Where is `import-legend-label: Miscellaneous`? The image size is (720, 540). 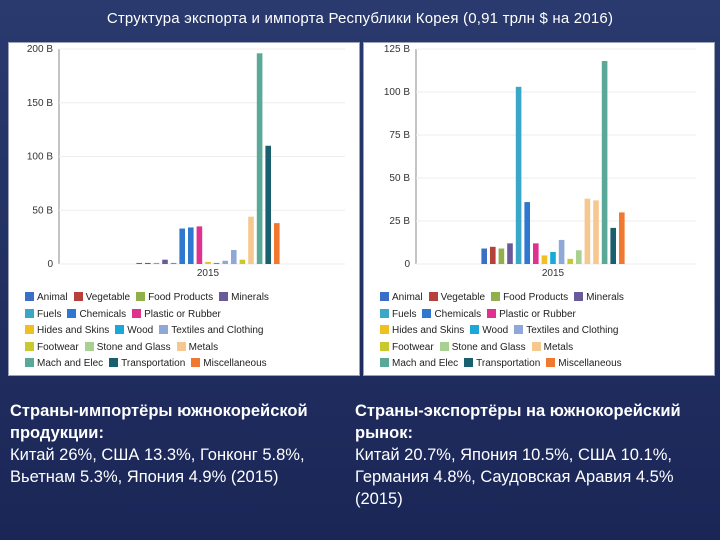 import-legend-label: Miscellaneous is located at coordinates (235, 363).